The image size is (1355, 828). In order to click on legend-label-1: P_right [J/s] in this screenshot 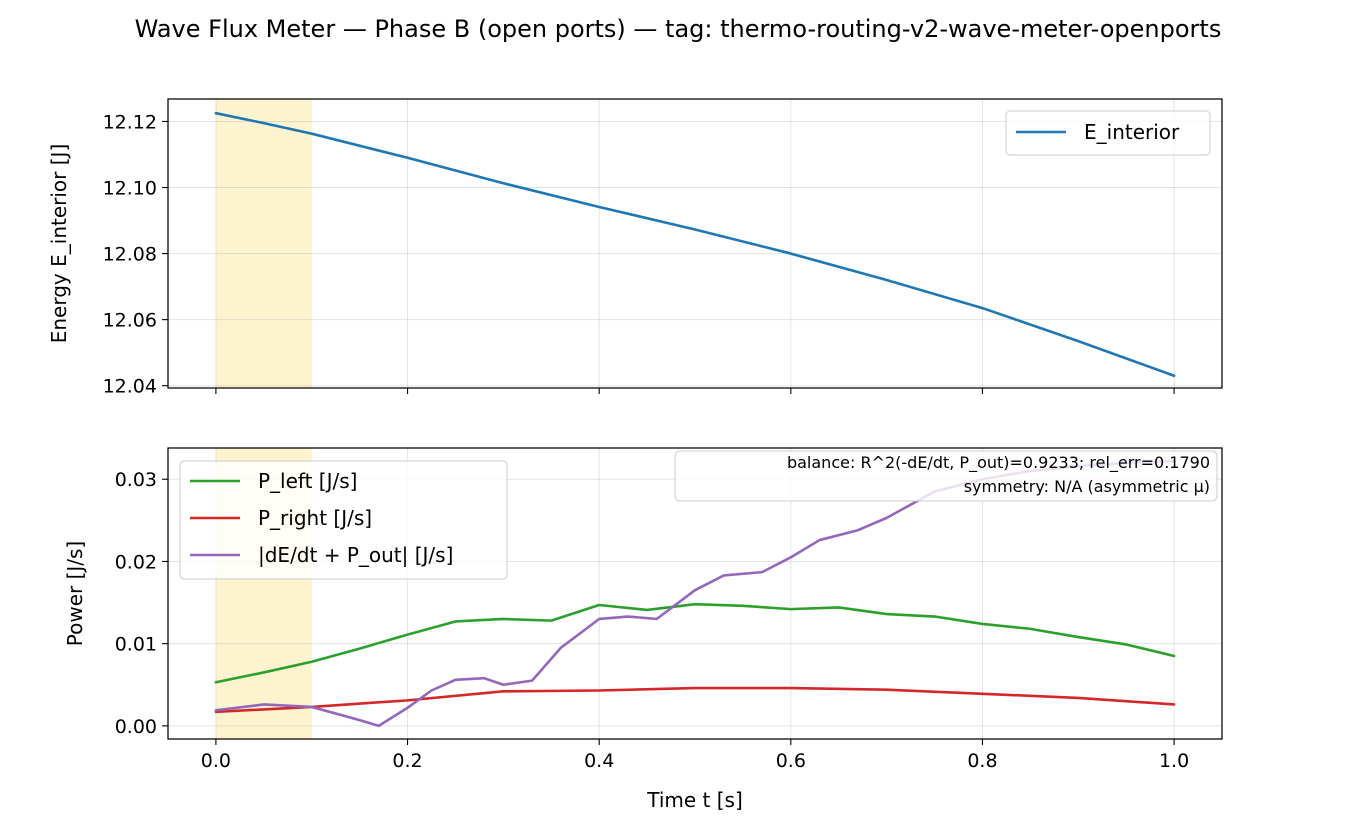, I will do `click(315, 518)`.